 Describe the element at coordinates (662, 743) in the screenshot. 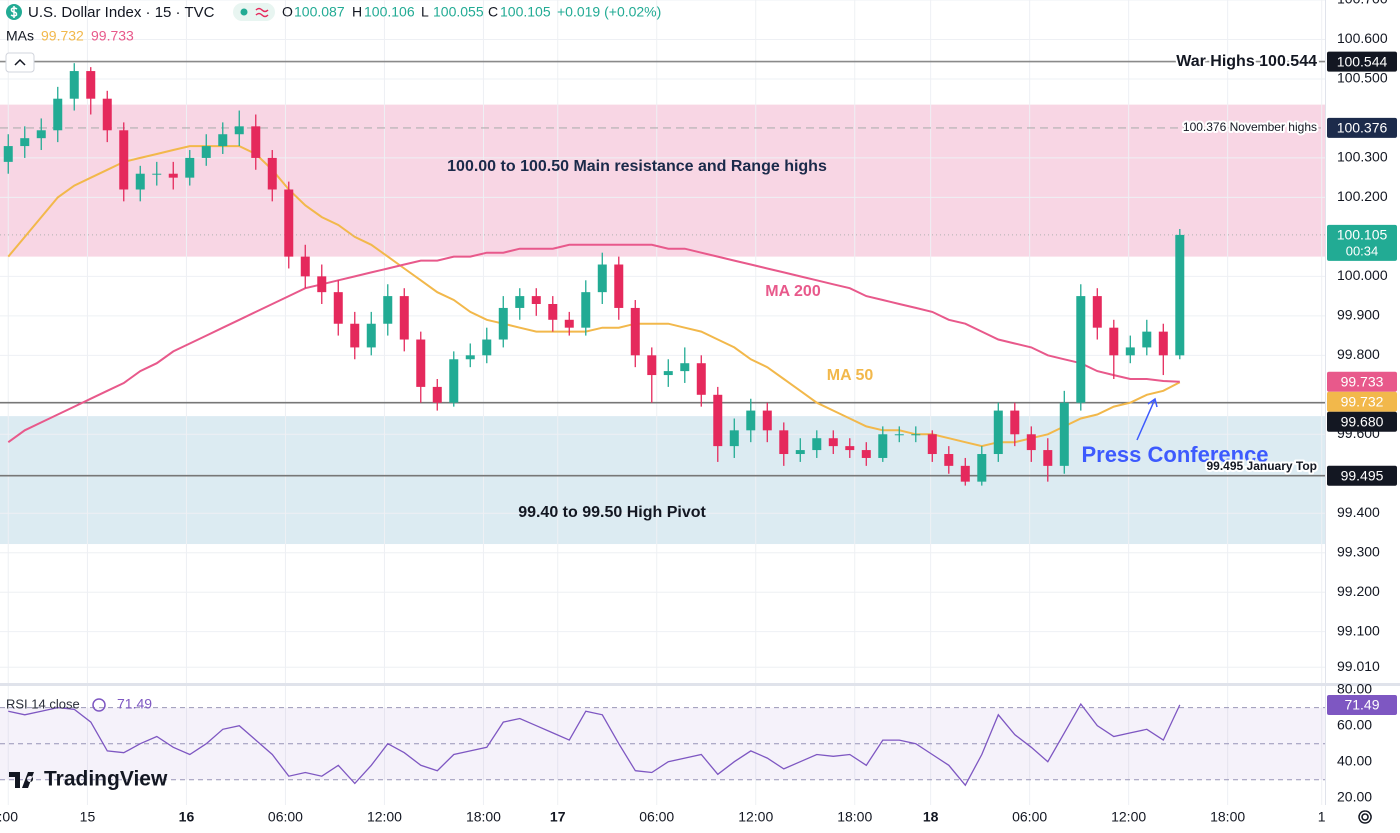

I see `rsi-band` at that location.